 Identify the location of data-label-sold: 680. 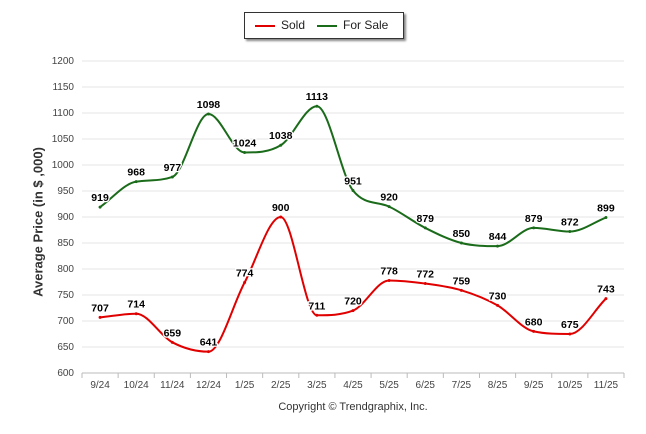
(534, 322).